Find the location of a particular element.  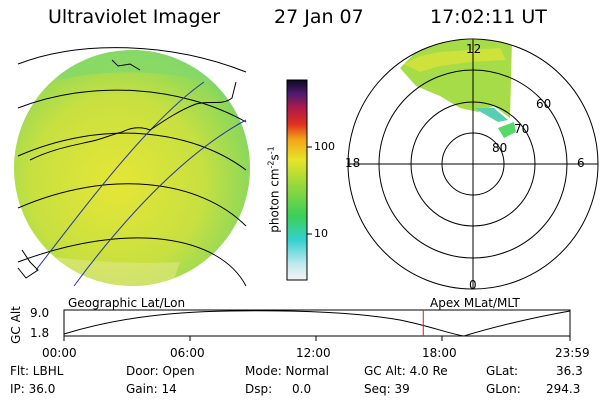

colorbar-tick-100: 100 is located at coordinates (324, 146).